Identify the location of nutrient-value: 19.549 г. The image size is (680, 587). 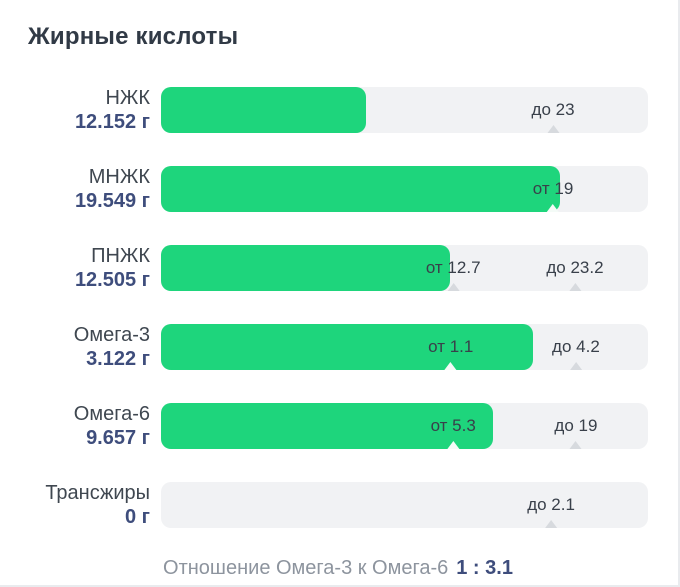
(112, 201).